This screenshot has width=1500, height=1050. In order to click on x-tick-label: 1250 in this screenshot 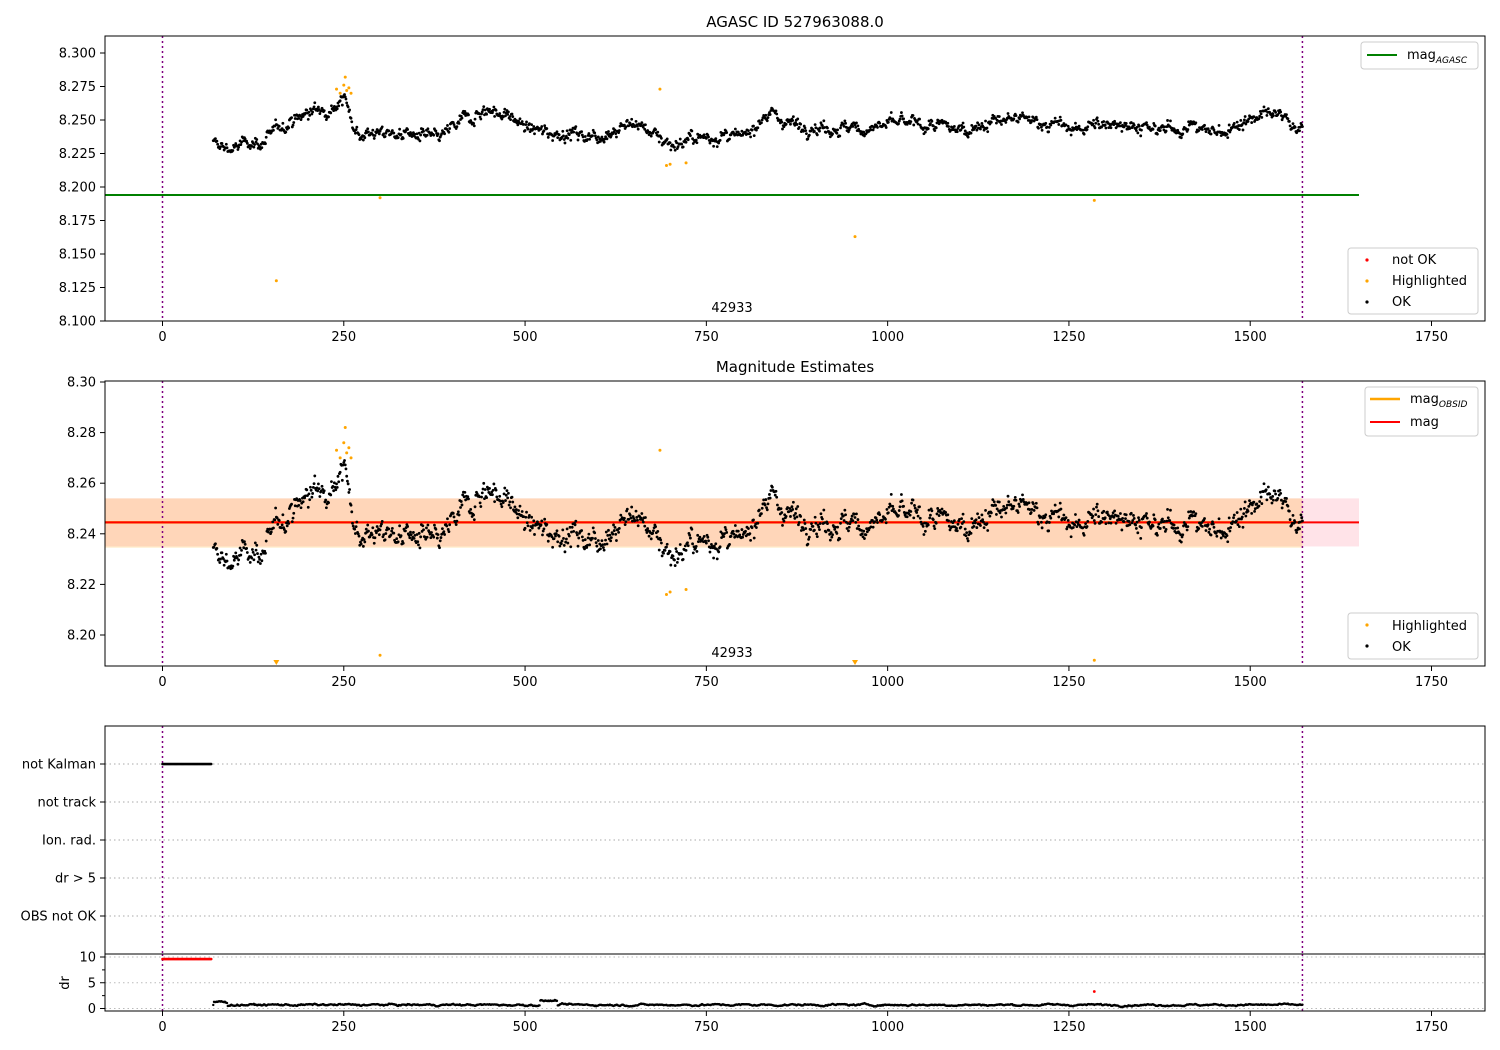, I will do `click(1068, 682)`.